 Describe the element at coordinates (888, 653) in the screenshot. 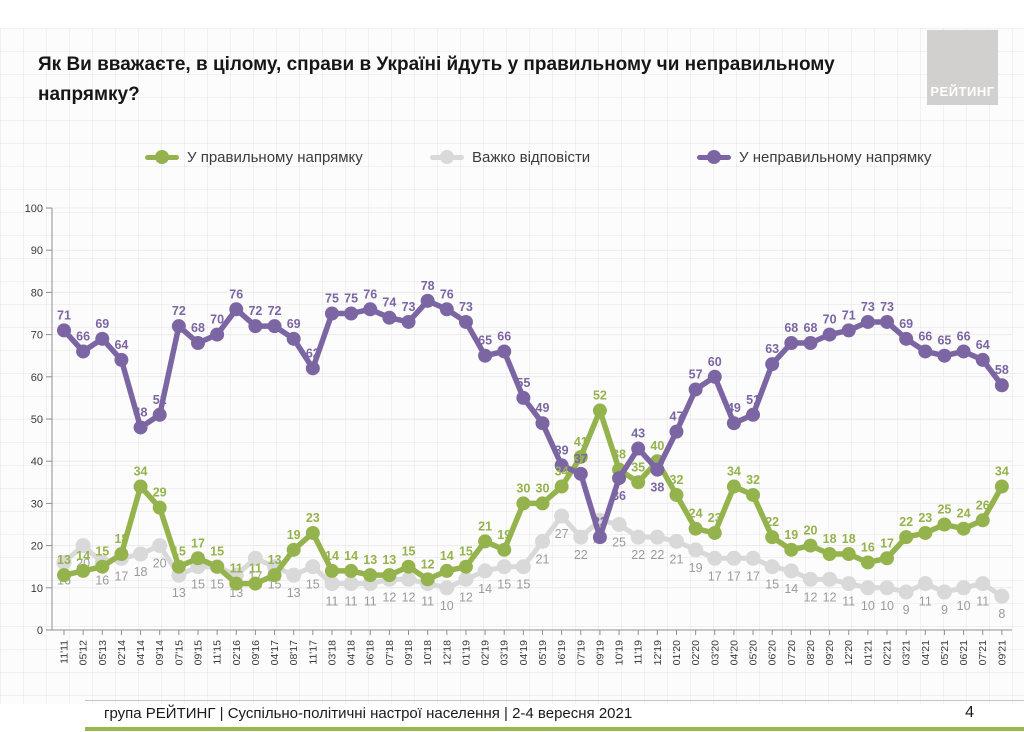

I see `x-tick-label: 02'21` at that location.